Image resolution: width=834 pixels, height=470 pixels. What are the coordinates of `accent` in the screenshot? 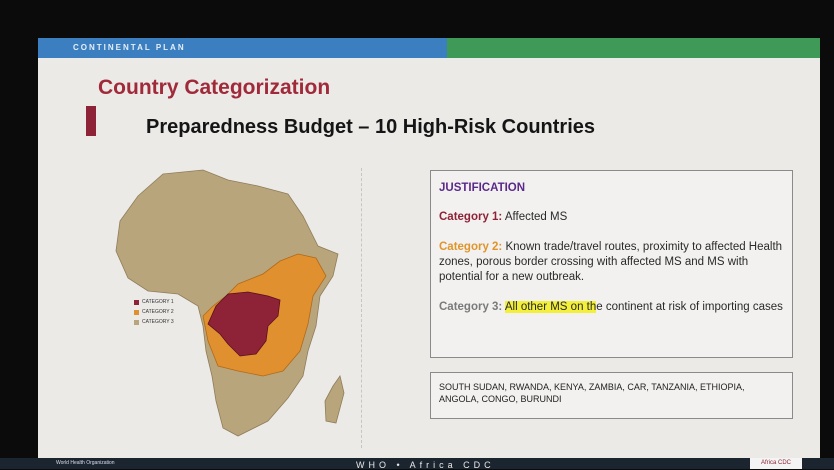 It's located at (91, 121).